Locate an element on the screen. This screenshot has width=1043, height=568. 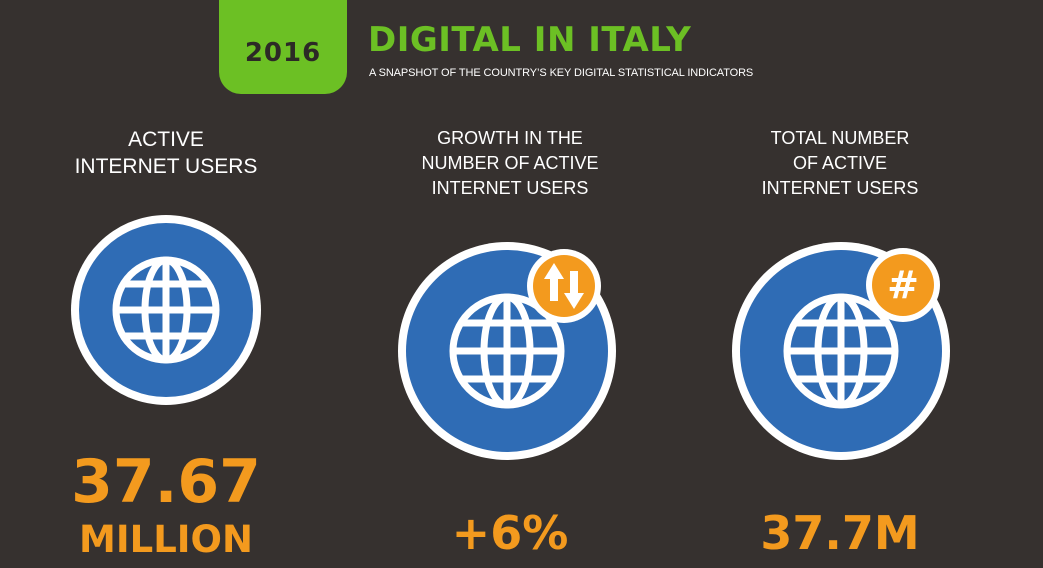
stat-value: 37.67 is located at coordinates (166, 482).